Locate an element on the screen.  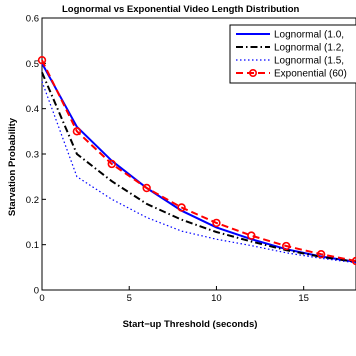
y-tick-label: 0.4 is located at coordinates (32, 109).